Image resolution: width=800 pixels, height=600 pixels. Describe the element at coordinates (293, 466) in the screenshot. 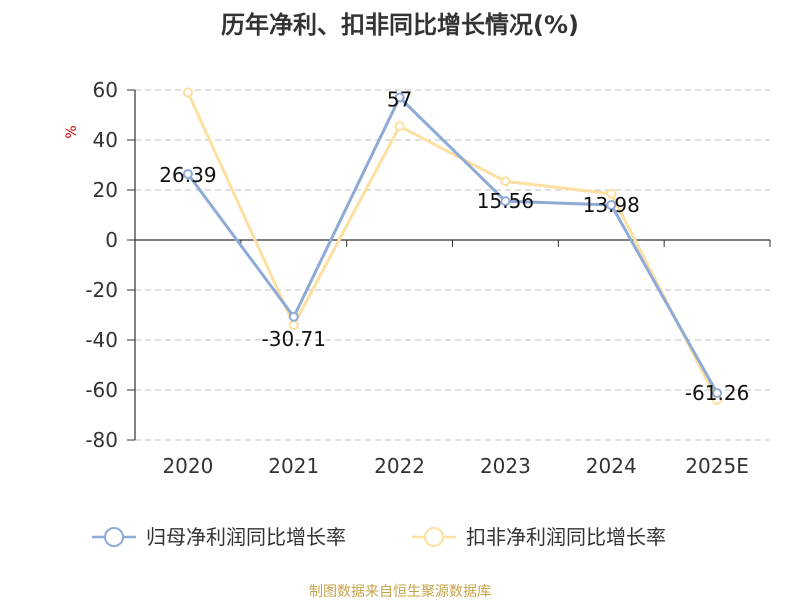

I see `x-tick-label: 2021` at that location.